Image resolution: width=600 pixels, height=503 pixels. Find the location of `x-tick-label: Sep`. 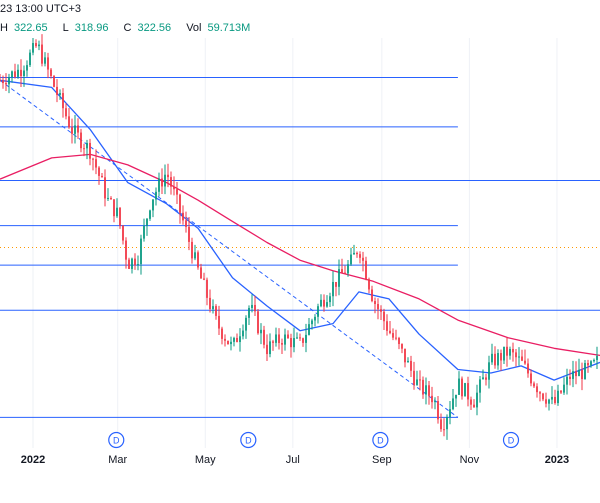

x-tick-label: Sep is located at coordinates (382, 460).